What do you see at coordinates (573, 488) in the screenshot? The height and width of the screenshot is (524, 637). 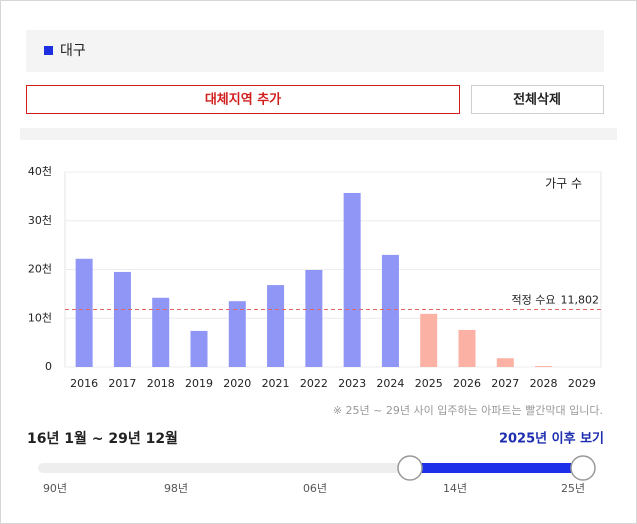 I see `slider-label: 25년` at bounding box center [573, 488].